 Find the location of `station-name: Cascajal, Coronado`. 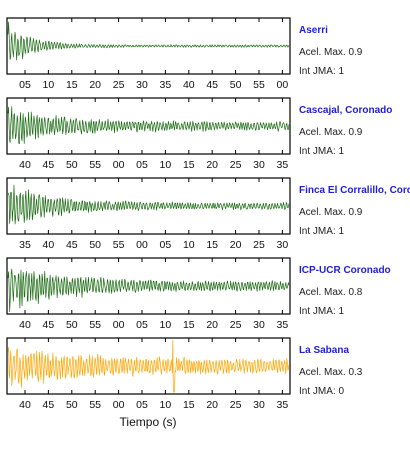

station-name: Cascajal, Coronado is located at coordinates (345, 110).